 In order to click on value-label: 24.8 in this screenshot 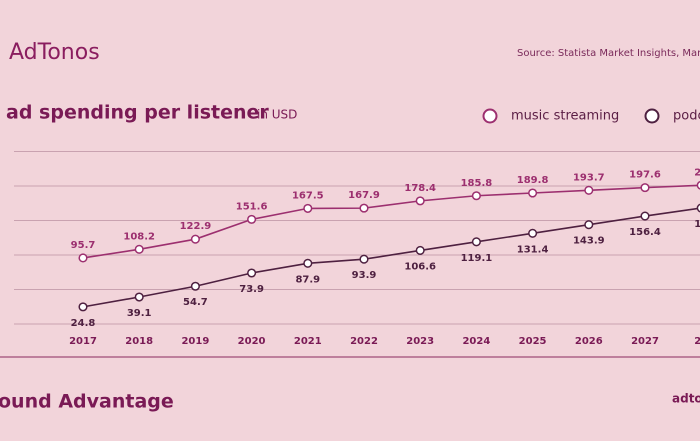, I will do `click(83, 323)`.